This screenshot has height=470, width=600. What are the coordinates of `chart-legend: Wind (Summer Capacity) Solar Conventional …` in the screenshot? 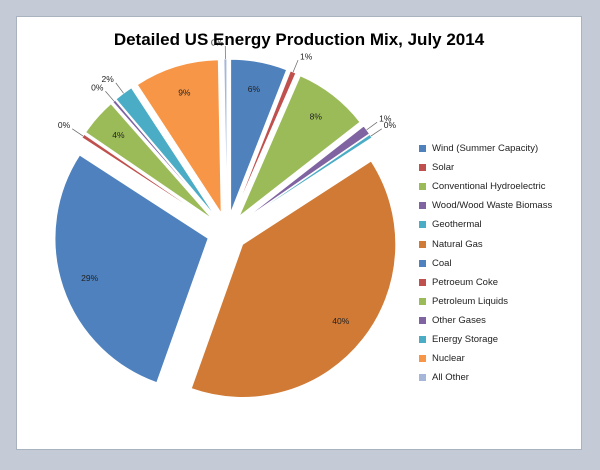 It's located at (485, 263).